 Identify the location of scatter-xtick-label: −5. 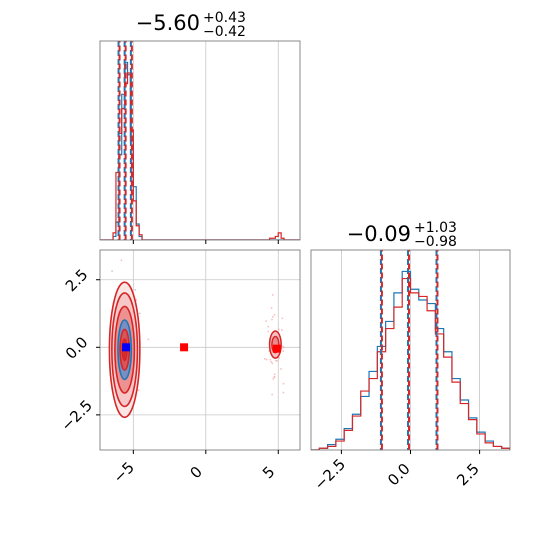
(124, 472).